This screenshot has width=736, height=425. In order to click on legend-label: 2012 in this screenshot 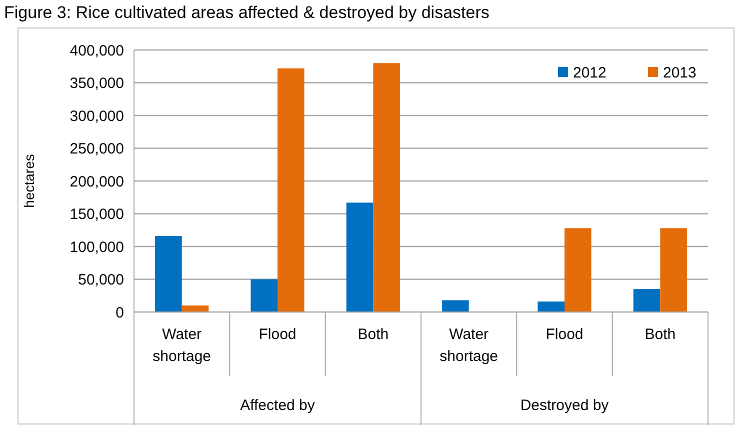, I will do `click(589, 73)`.